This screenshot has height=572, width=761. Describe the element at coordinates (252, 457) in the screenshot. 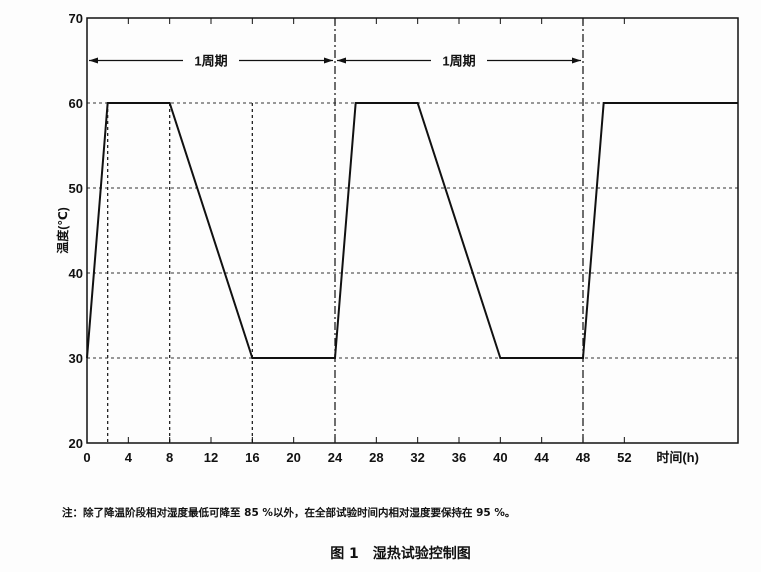

I see `x-tick-label: 16` at that location.